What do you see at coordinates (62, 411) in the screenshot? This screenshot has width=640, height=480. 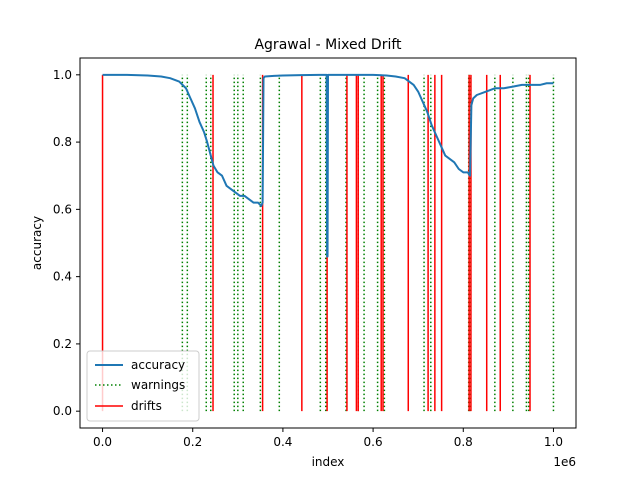 I see `y-tick-label: 0.0` at bounding box center [62, 411].